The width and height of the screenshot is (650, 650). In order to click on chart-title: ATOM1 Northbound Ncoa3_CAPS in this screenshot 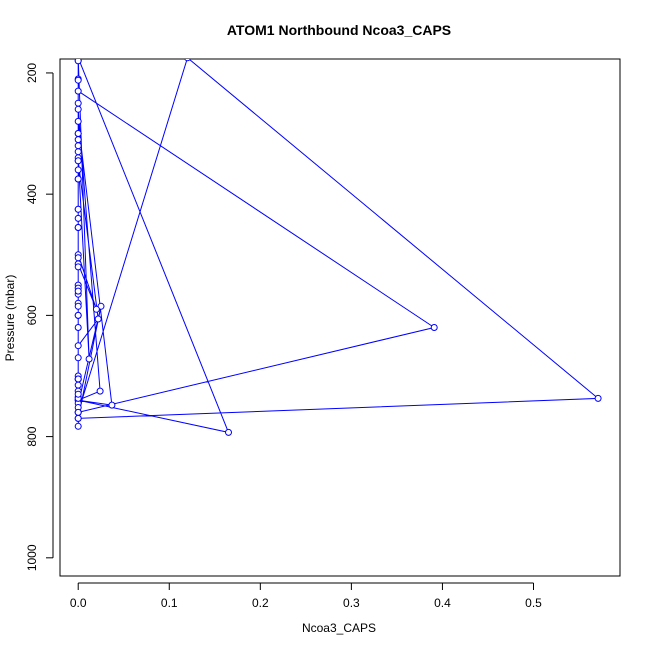, I will do `click(339, 30)`.